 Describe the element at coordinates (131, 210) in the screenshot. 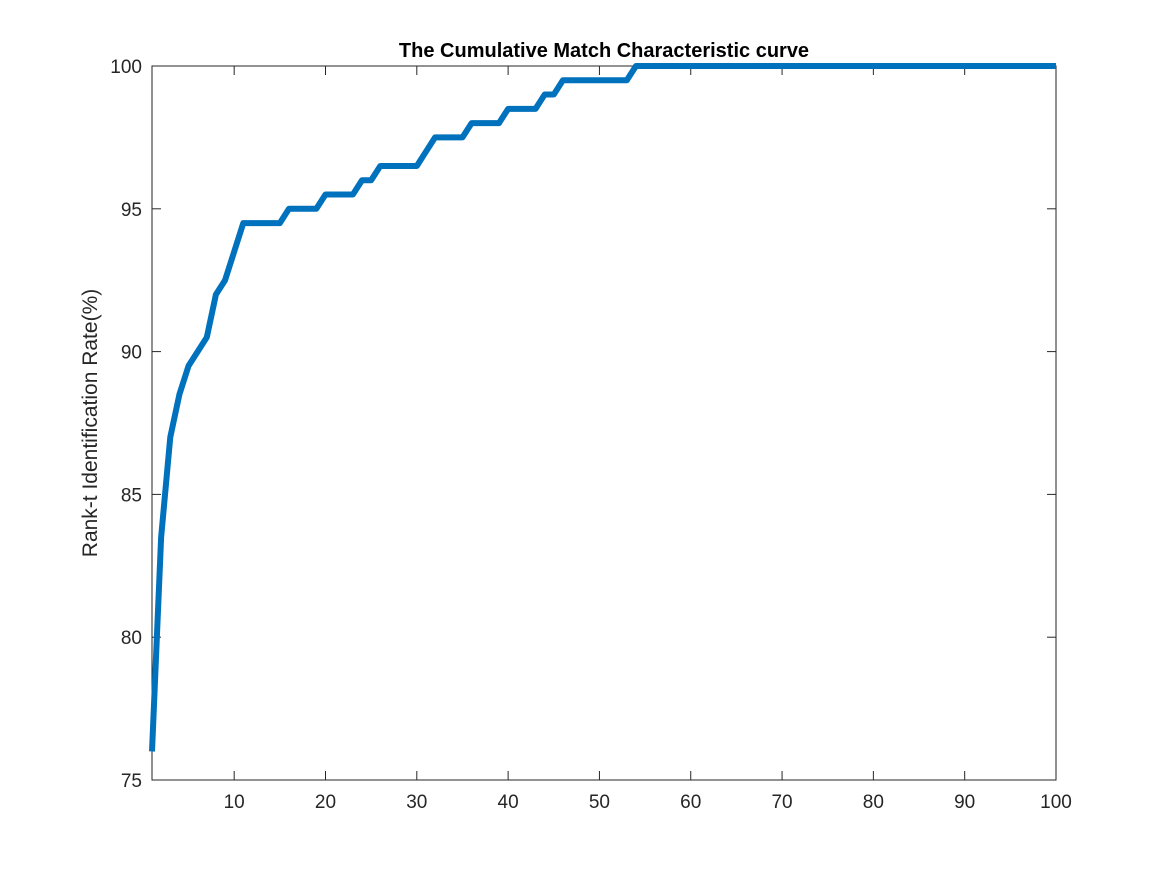

I see `y-tick-label: 95` at that location.